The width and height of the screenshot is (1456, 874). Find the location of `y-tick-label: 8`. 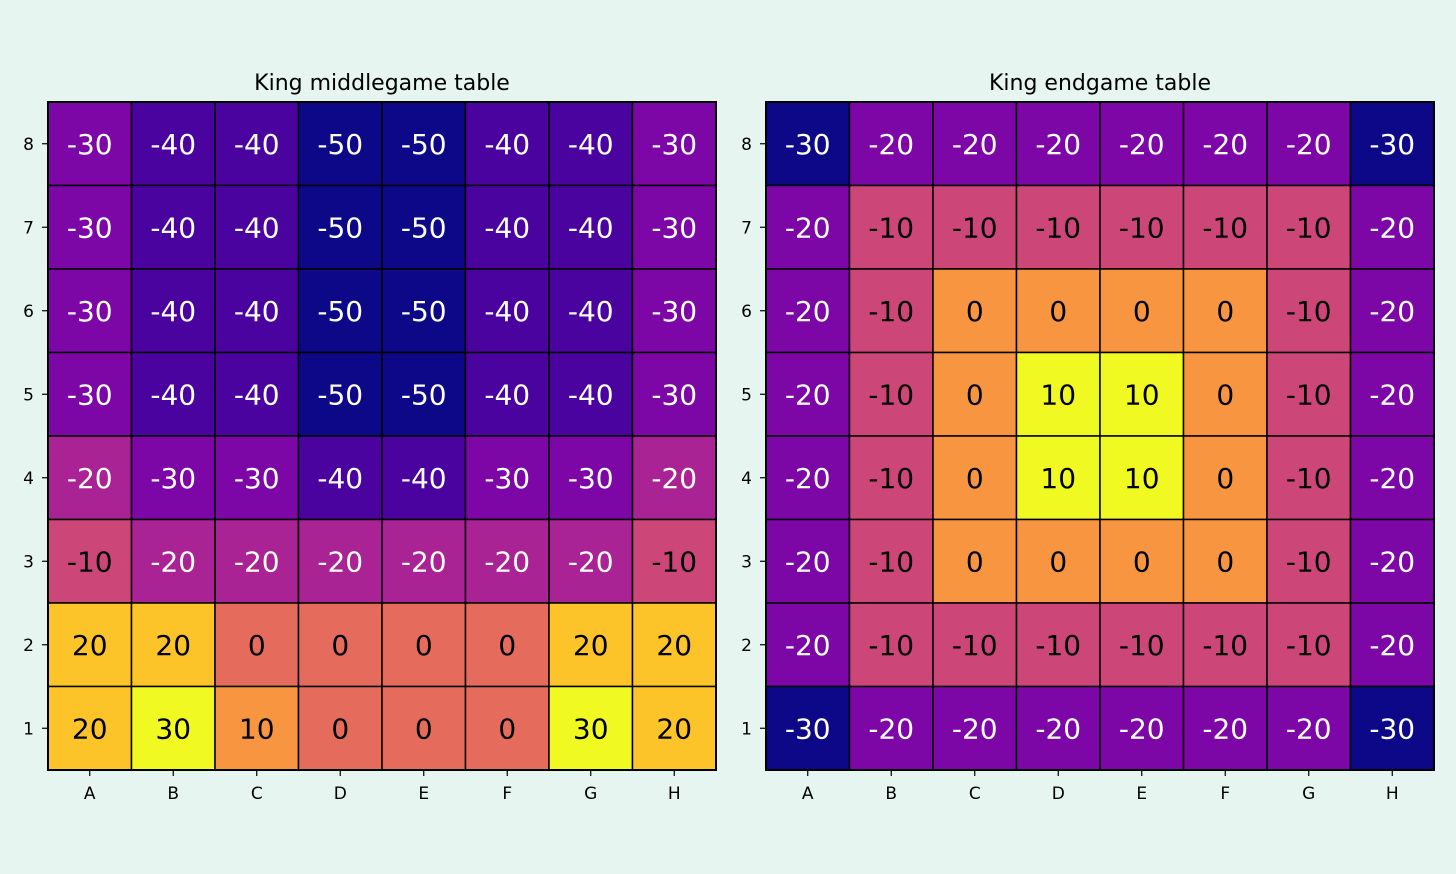

y-tick-label: 8 is located at coordinates (746, 145).